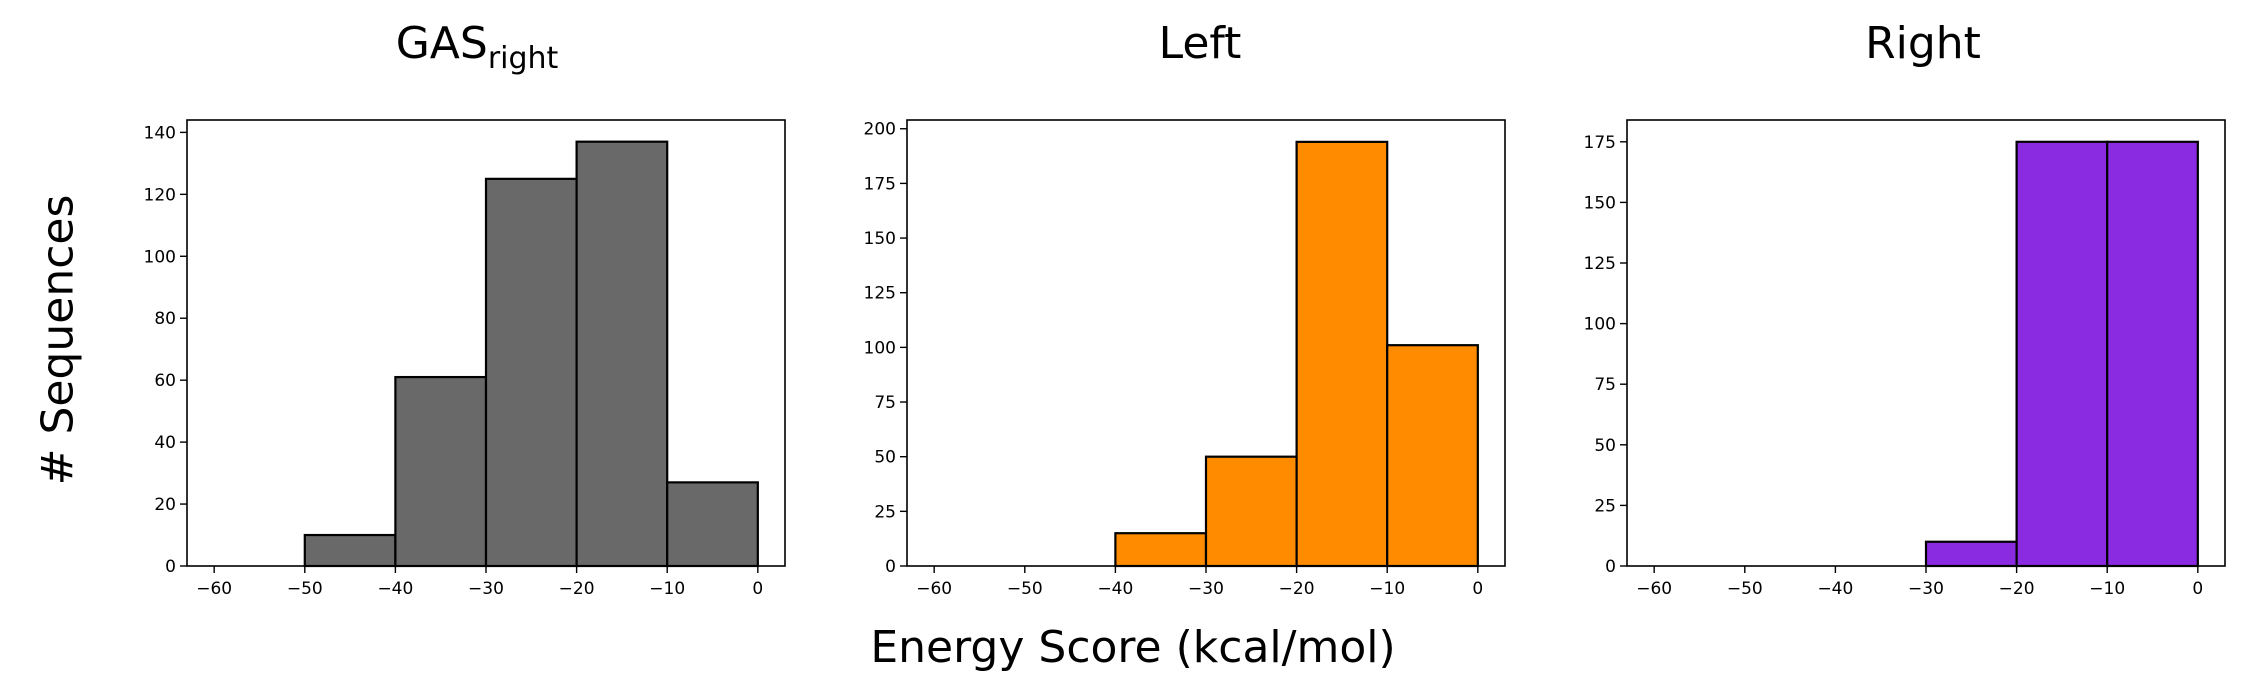 Image resolution: width=2266 pixels, height=681 pixels. I want to click on panel-title-left: Left, so click(1200, 43).